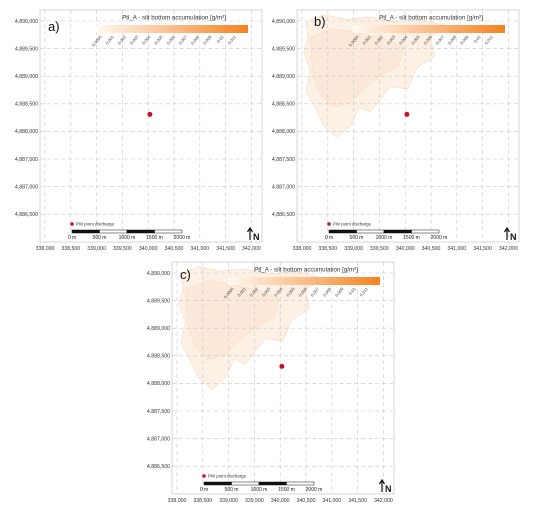  I want to click on legend-tick-label: 0.003, so click(134, 40).